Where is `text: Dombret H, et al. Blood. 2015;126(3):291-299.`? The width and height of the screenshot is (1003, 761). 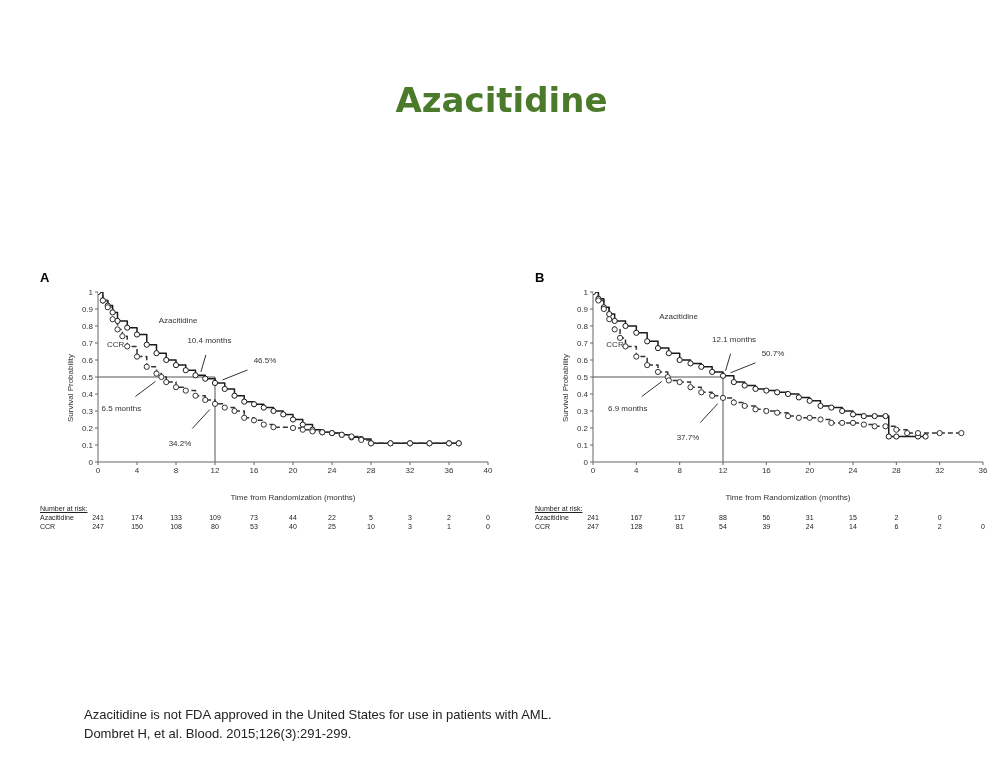 text: Dombret H, et al. Blood. 2015;126(3):291-299. is located at coordinates (218, 734).